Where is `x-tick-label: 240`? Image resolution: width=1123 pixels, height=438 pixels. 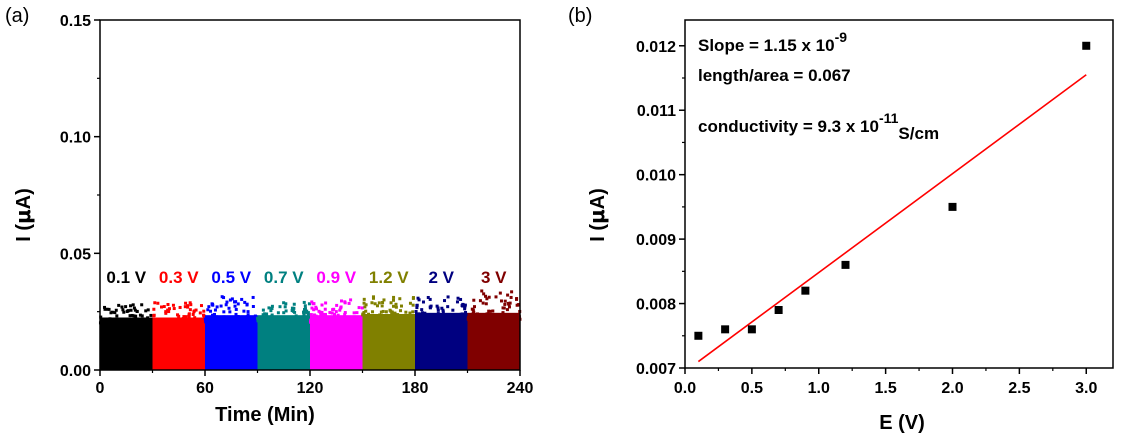 x-tick-label: 240 is located at coordinates (520, 388).